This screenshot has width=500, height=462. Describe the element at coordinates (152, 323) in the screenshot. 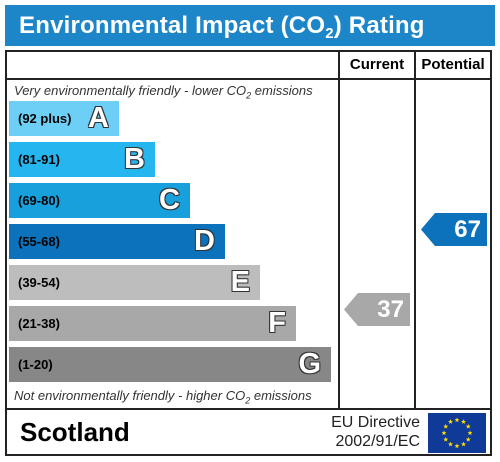

I see `band-f: (21-38) F` at that location.